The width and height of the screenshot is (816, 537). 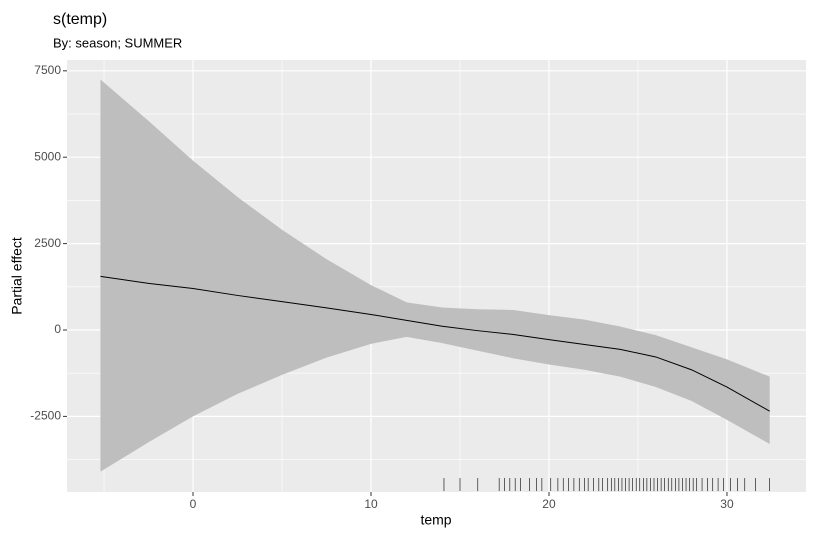 I want to click on chart-title: s(temp), so click(x=80, y=19).